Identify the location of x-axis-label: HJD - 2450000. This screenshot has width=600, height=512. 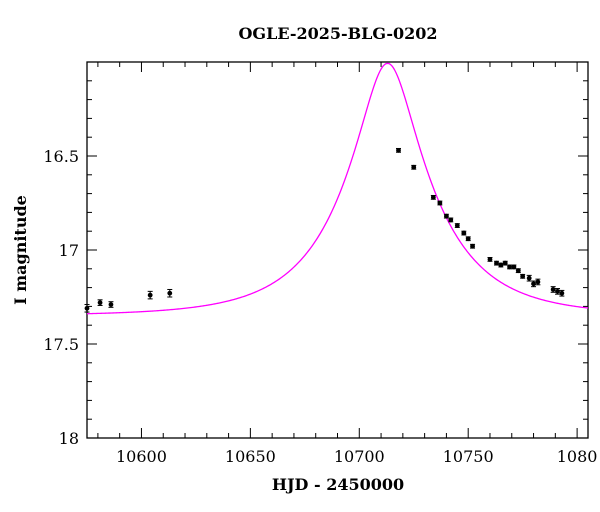
(338, 484).